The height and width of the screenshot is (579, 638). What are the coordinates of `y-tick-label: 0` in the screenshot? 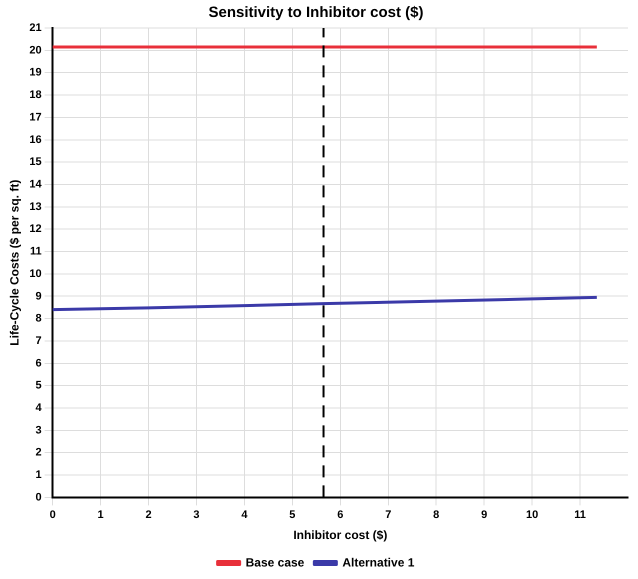 It's located at (39, 497).